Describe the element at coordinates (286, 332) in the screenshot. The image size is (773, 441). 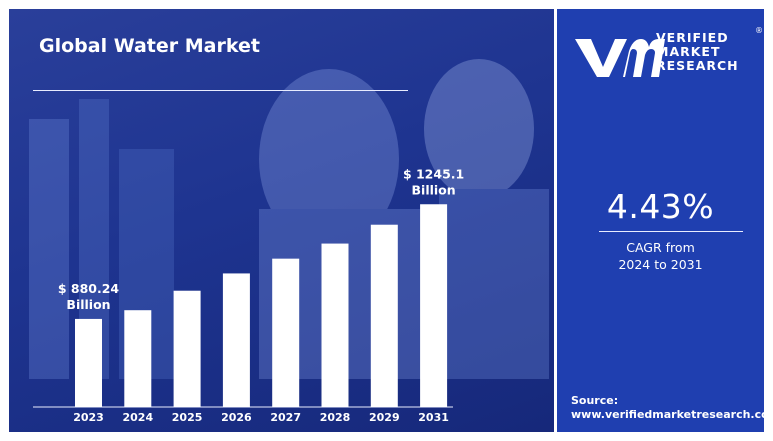
I see `bar-2027` at that location.